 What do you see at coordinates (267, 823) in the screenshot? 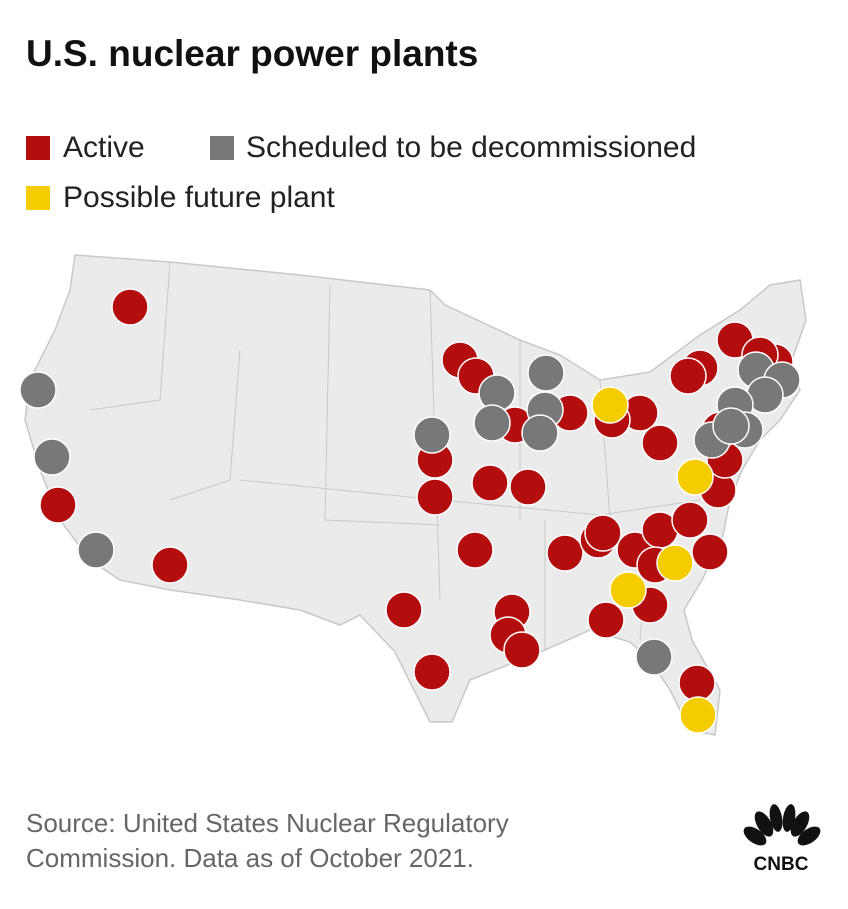
I see `source: Source: United States Nuclear Regulatory` at bounding box center [267, 823].